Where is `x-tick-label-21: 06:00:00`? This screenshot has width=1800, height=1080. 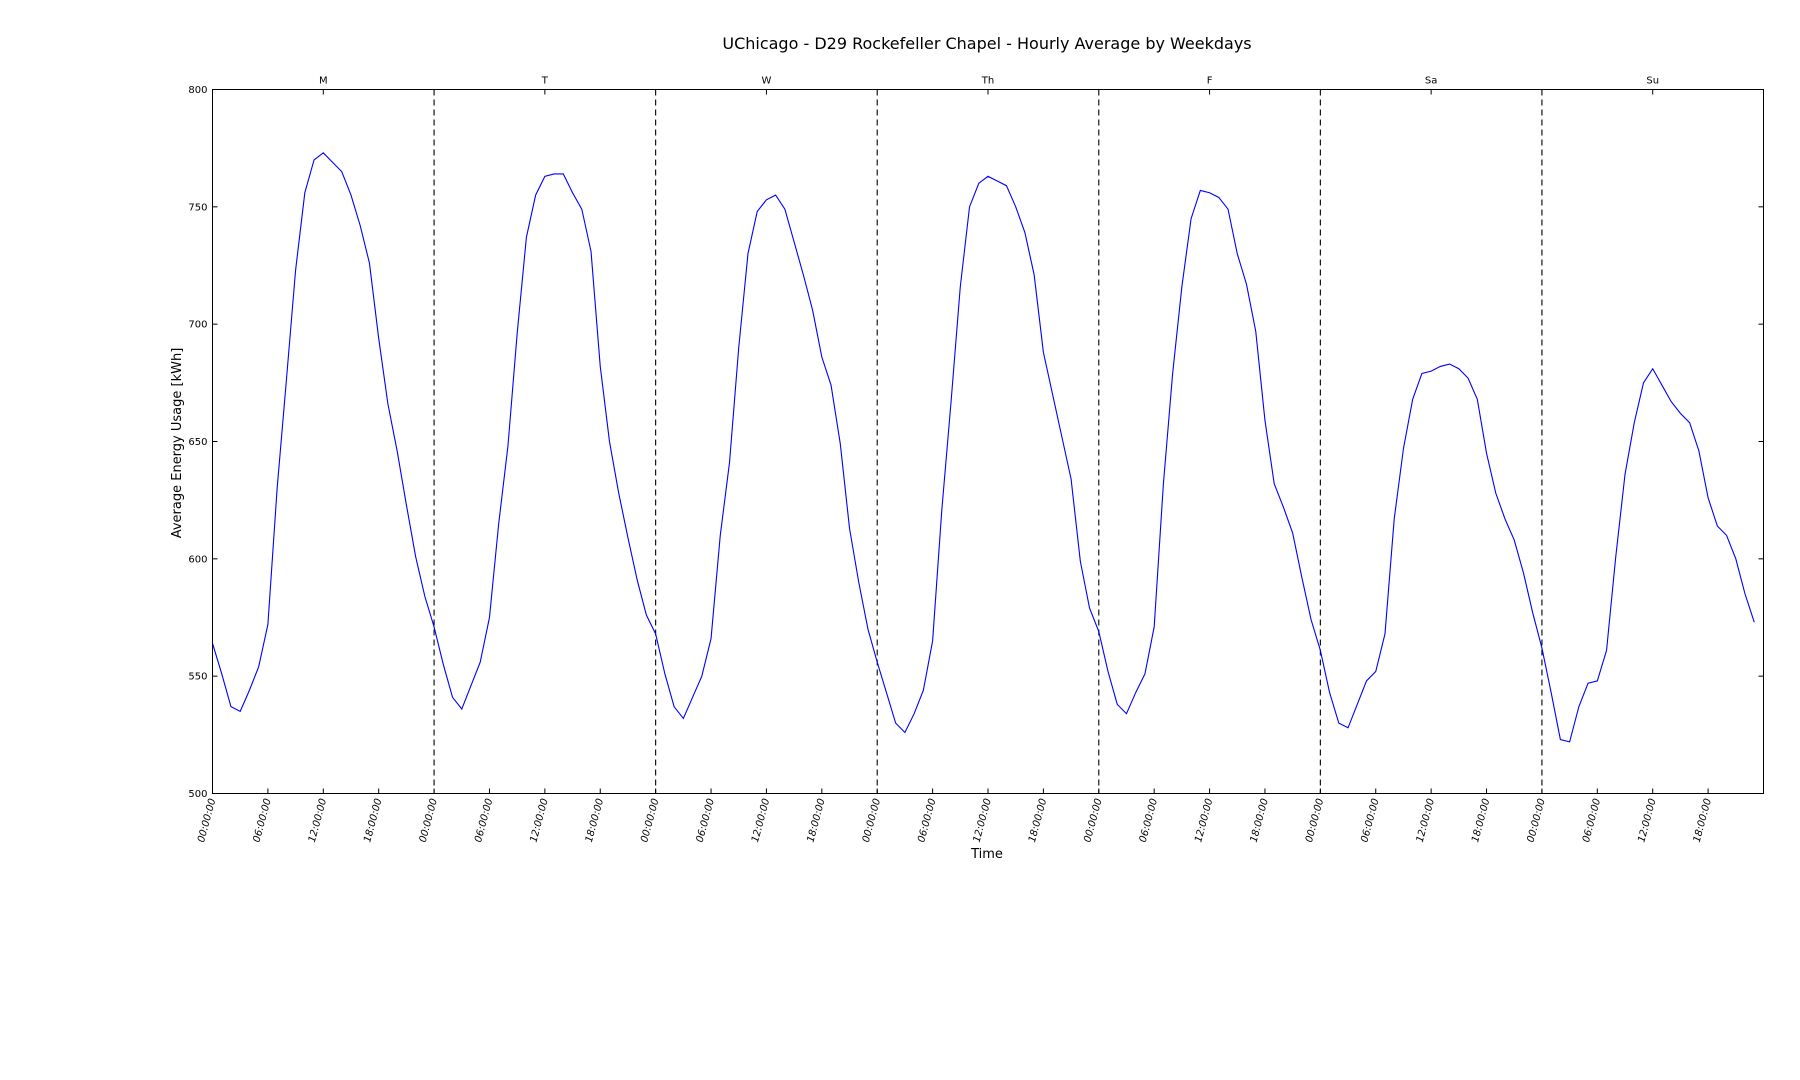
x-tick-label-21: 06:00:00 is located at coordinates (1370, 820).